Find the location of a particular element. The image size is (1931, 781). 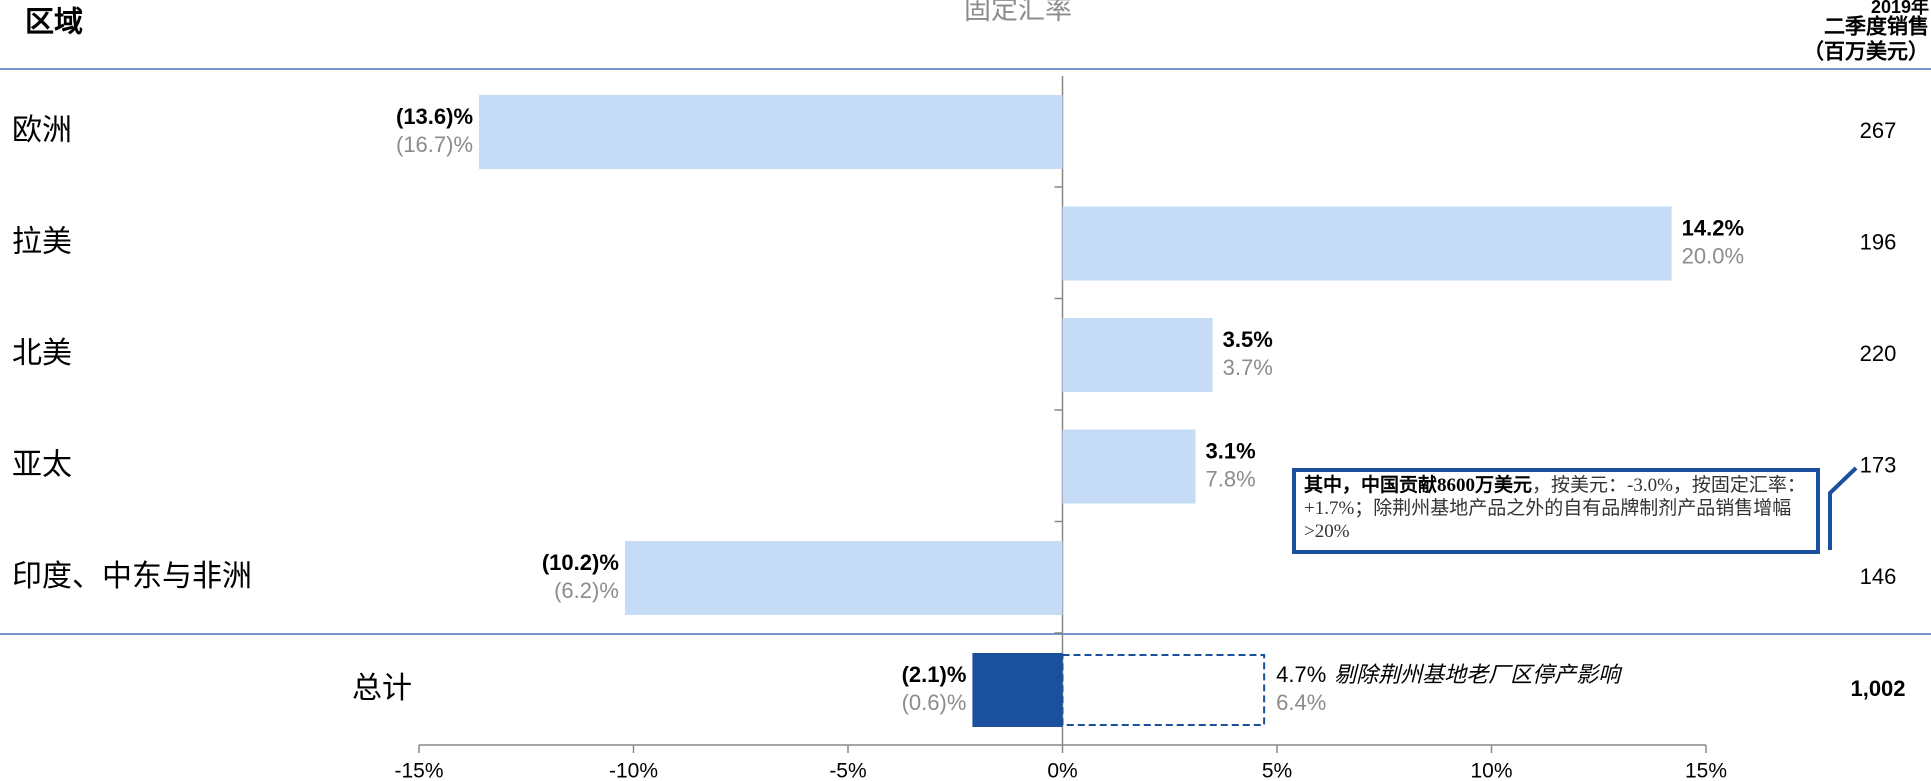

category-label: 亚太 is located at coordinates (42, 464).